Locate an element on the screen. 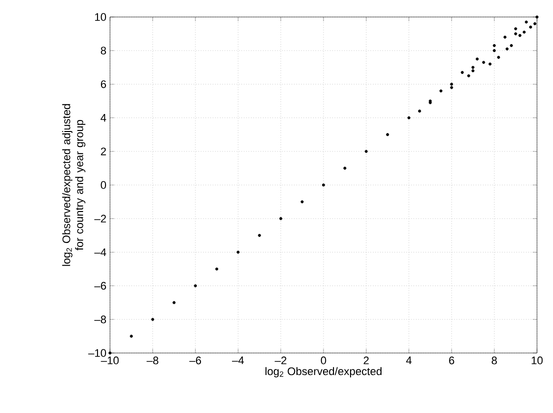 The image size is (553, 413). x-tick-label: 6 is located at coordinates (451, 360).